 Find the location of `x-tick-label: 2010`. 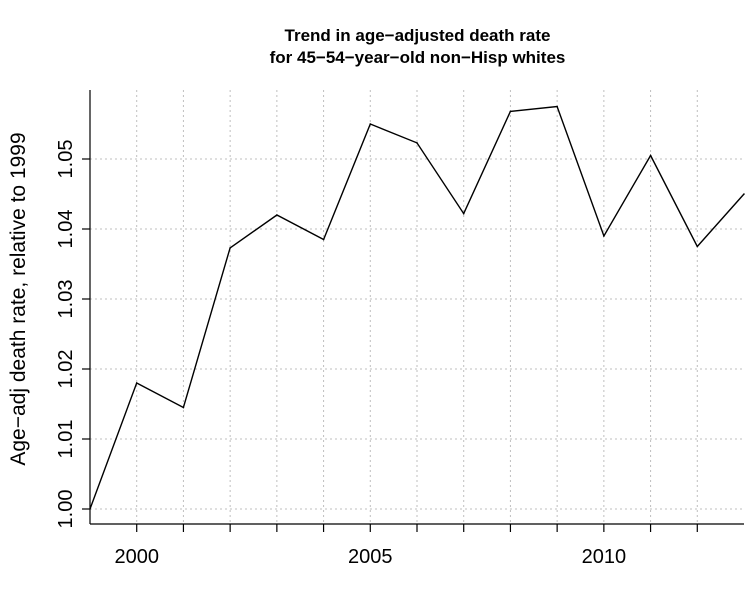

x-tick-label: 2010 is located at coordinates (604, 557).